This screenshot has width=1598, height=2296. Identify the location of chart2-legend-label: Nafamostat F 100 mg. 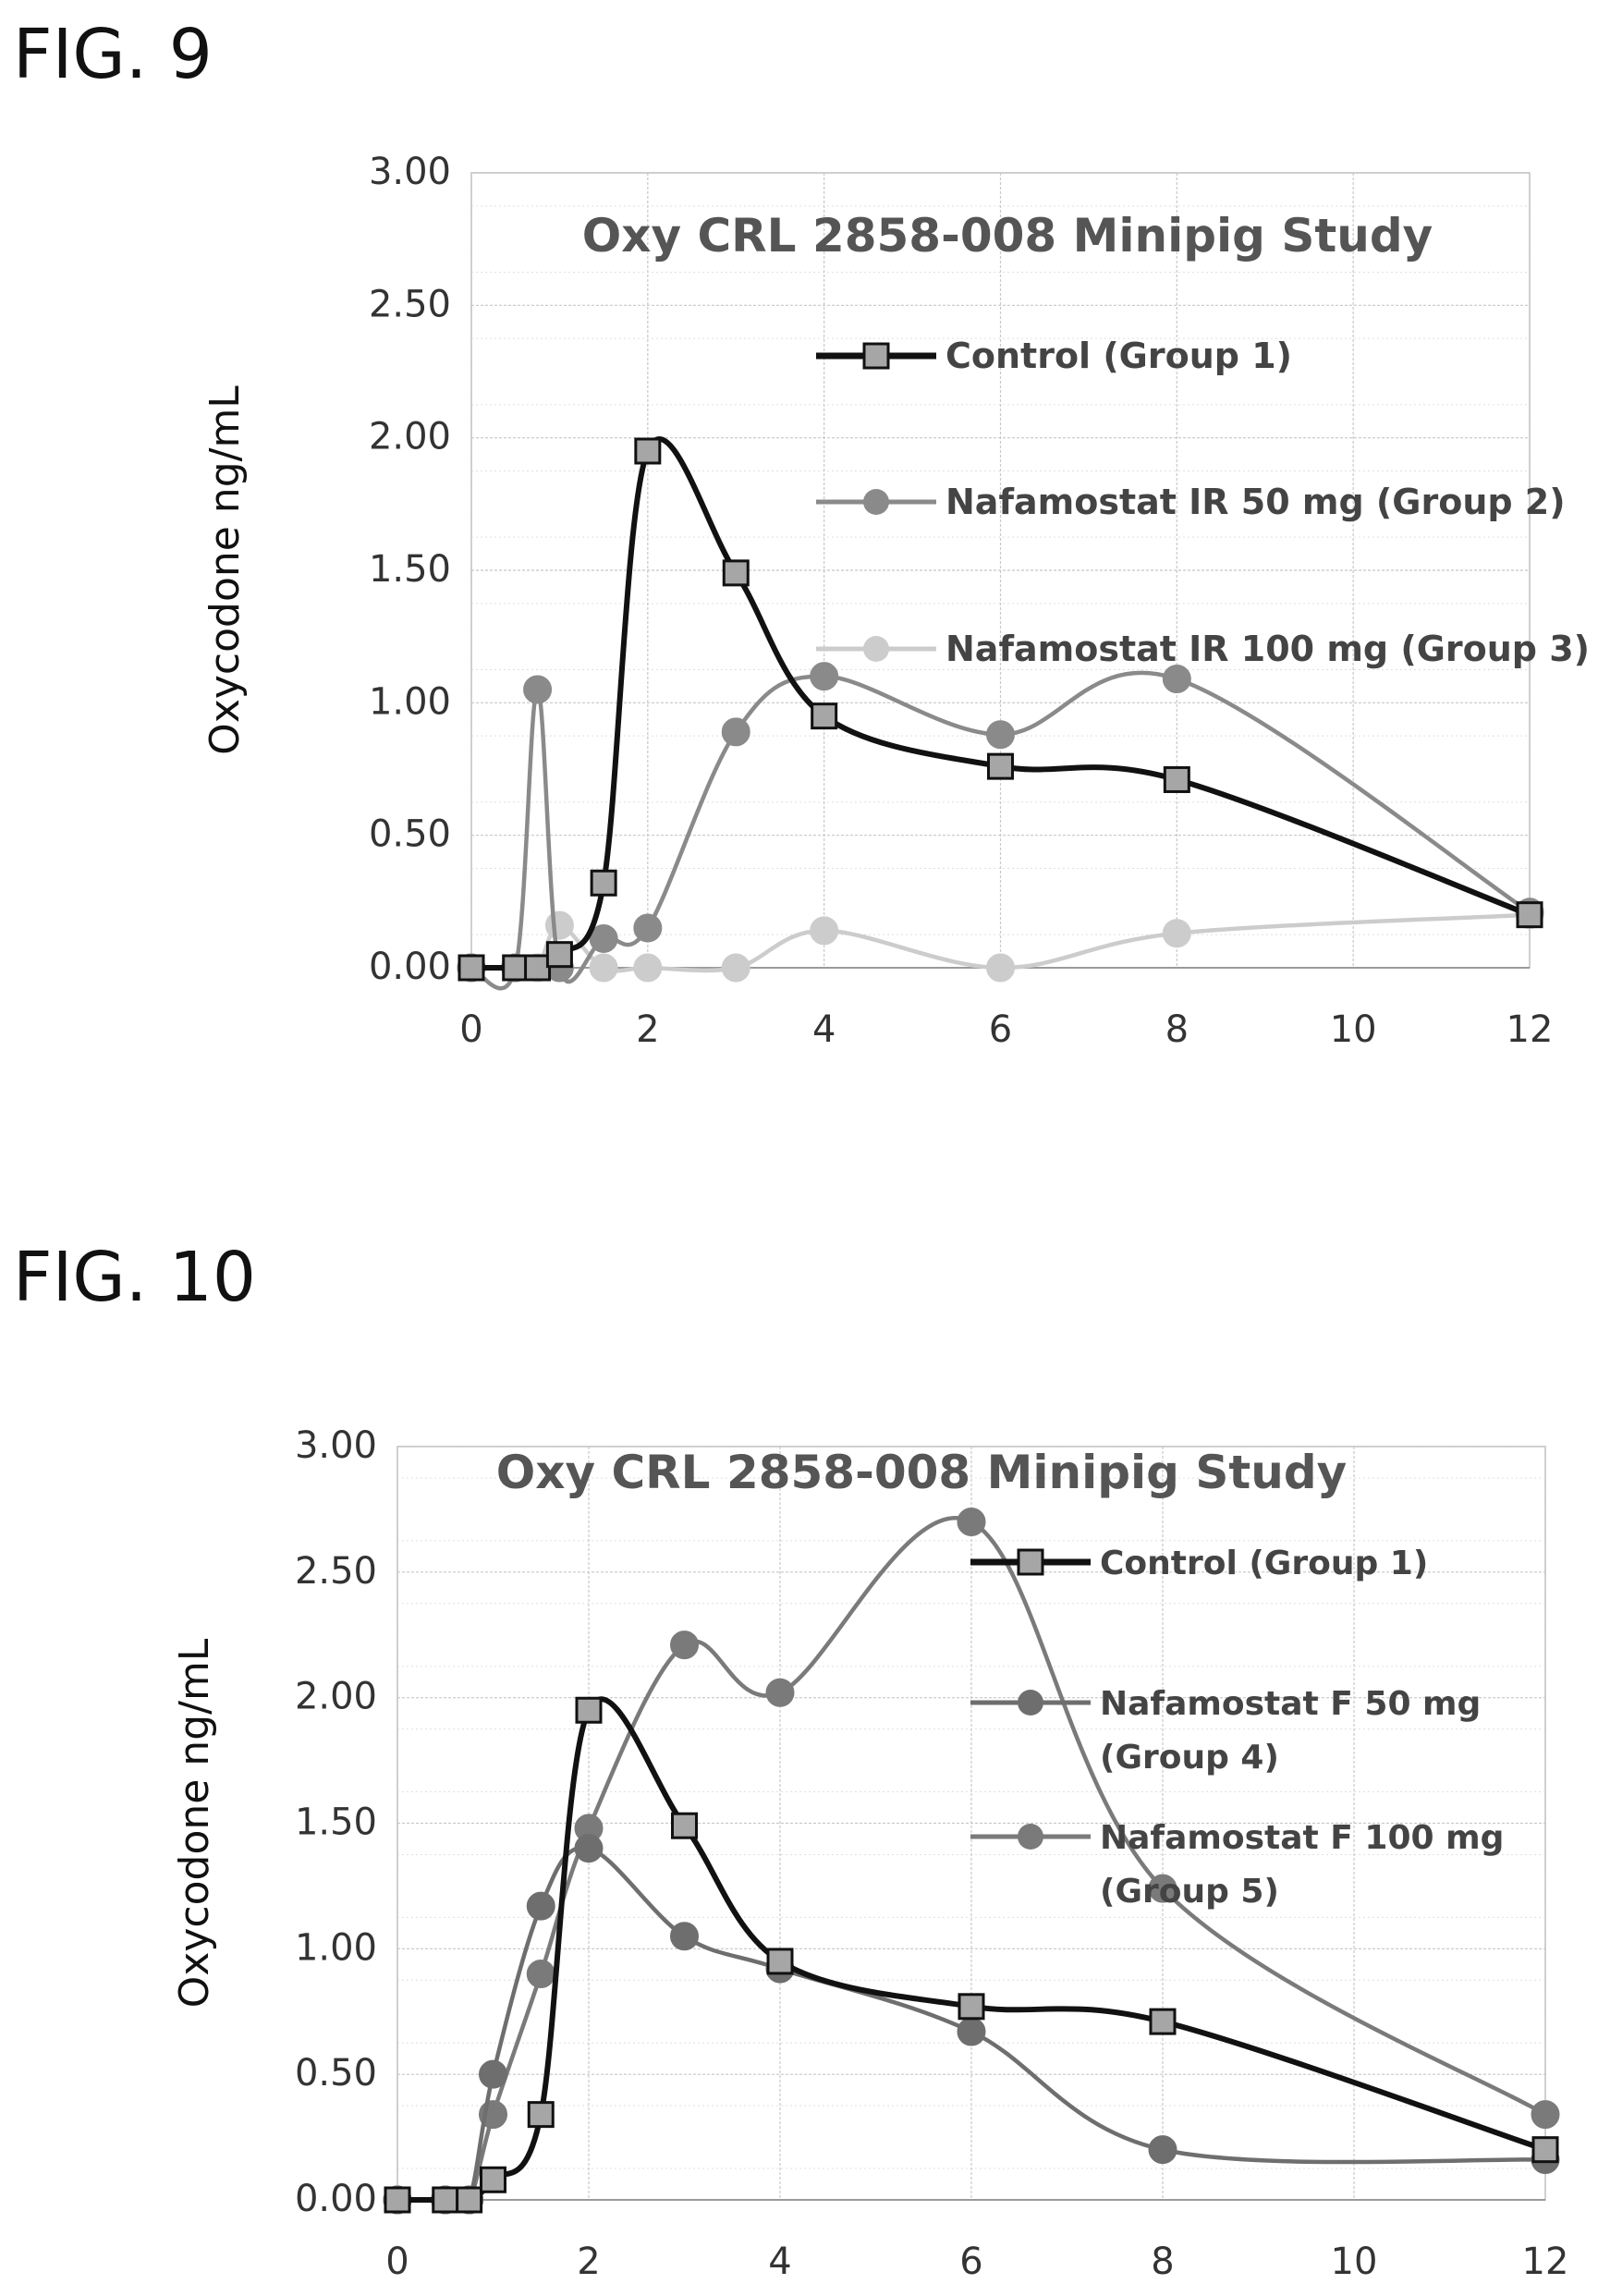
(1302, 1838).